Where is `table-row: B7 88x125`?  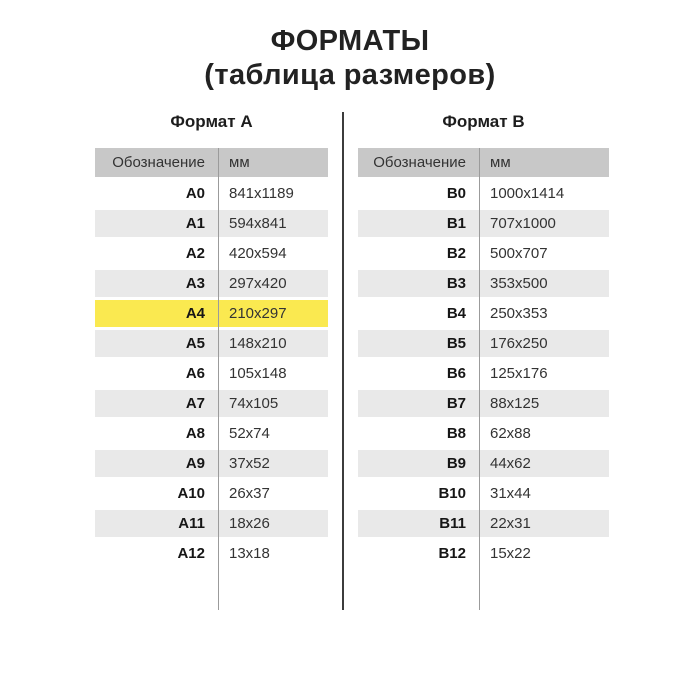 table-row: B7 88x125 is located at coordinates (483, 404).